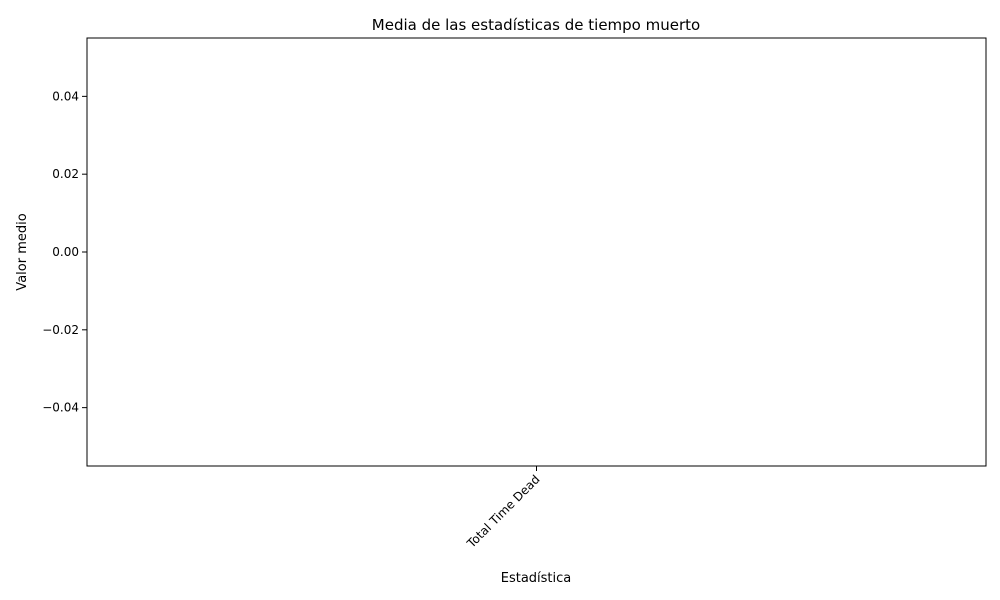  I want to click on y-tick-label: −0.04, so click(60, 408).